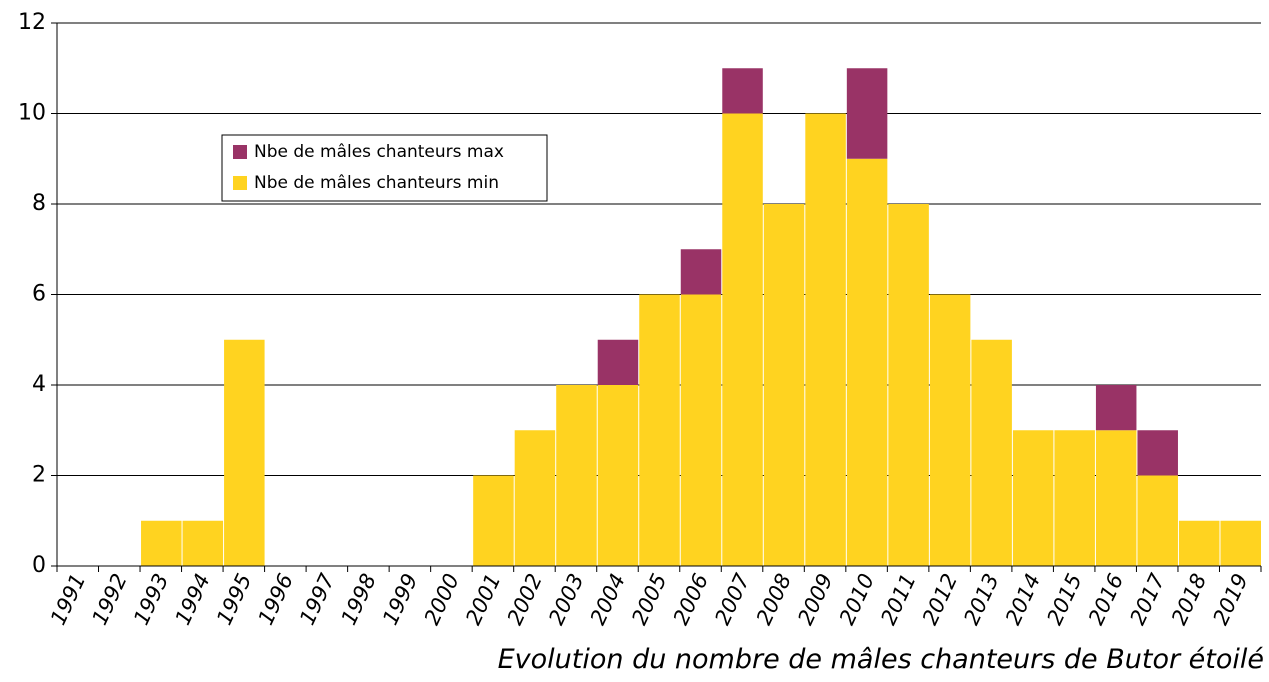  Describe the element at coordinates (1147, 598) in the screenshot. I see `x-tick-label: 2017` at that location.